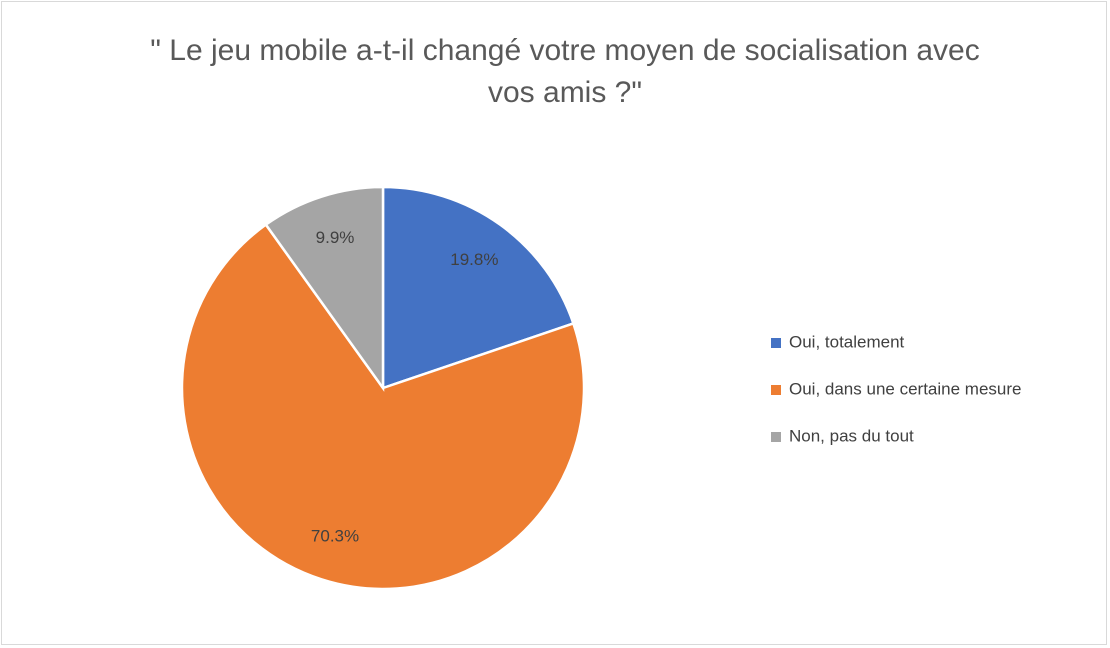 This screenshot has height=648, width=1110. I want to click on legend-label: Non, pas du tout, so click(851, 435).